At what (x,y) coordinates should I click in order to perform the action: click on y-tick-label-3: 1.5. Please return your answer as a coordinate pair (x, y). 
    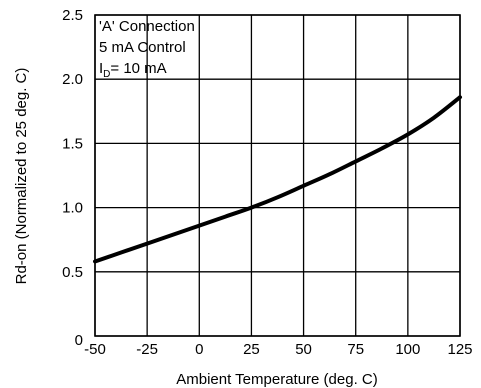
    Looking at the image, I should click on (72, 143).